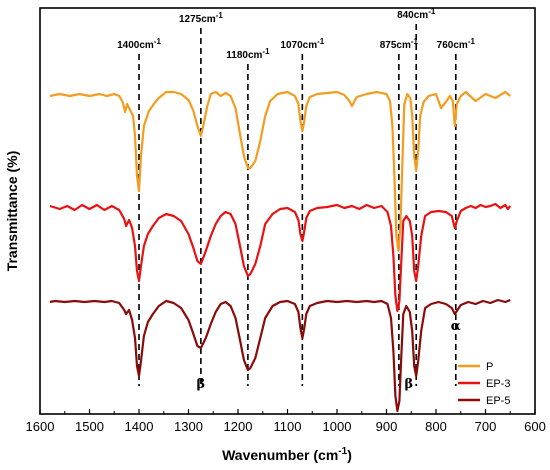  What do you see at coordinates (201, 18) in the screenshot?
I see `peak-label-1275: 1275cm-1` at bounding box center [201, 18].